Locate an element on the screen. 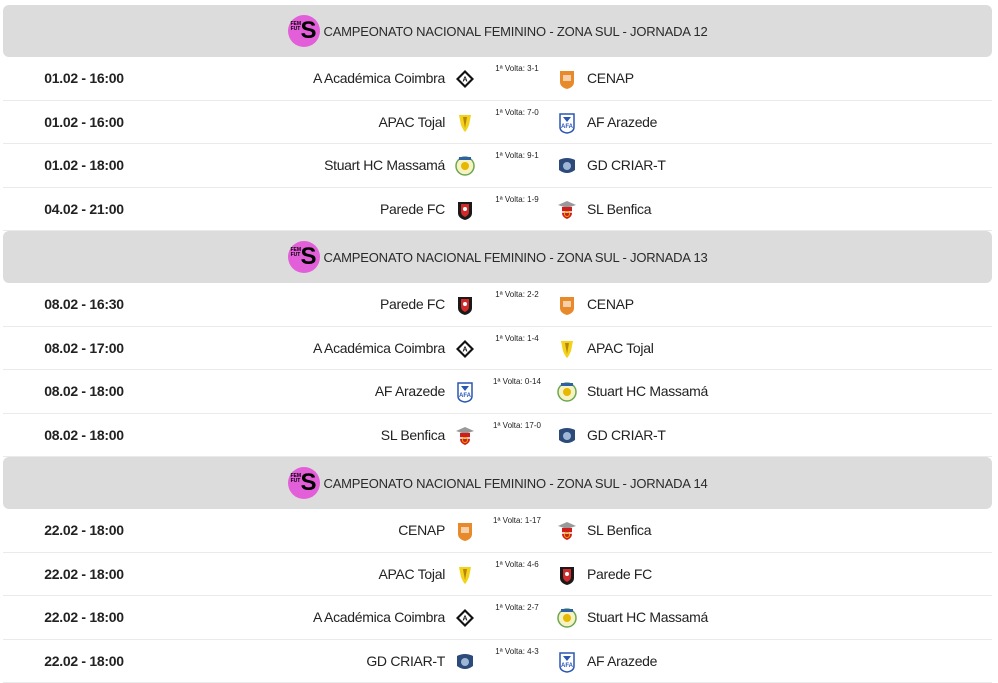  first-leg-score: 1ª Volta: 1-9 is located at coordinates (517, 199).